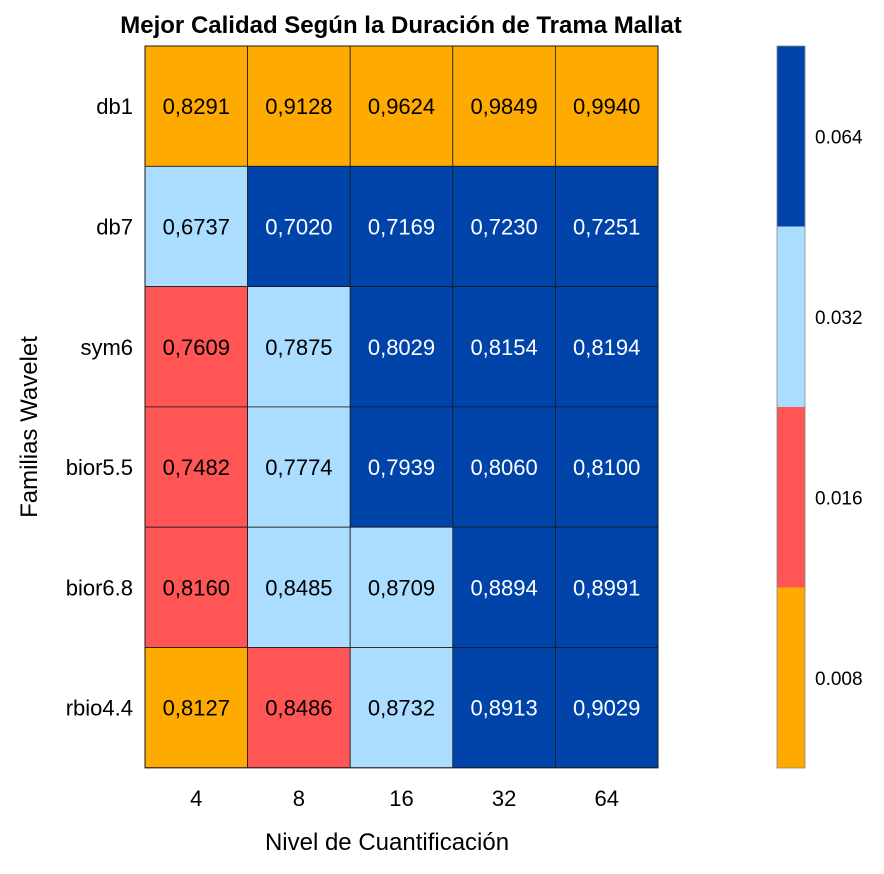 The height and width of the screenshot is (874, 884). Describe the element at coordinates (99, 407) in the screenshot. I see `y-tick-labels: db1 db7 sym6 bior5.5 bior6.8 rbio4.4` at that location.